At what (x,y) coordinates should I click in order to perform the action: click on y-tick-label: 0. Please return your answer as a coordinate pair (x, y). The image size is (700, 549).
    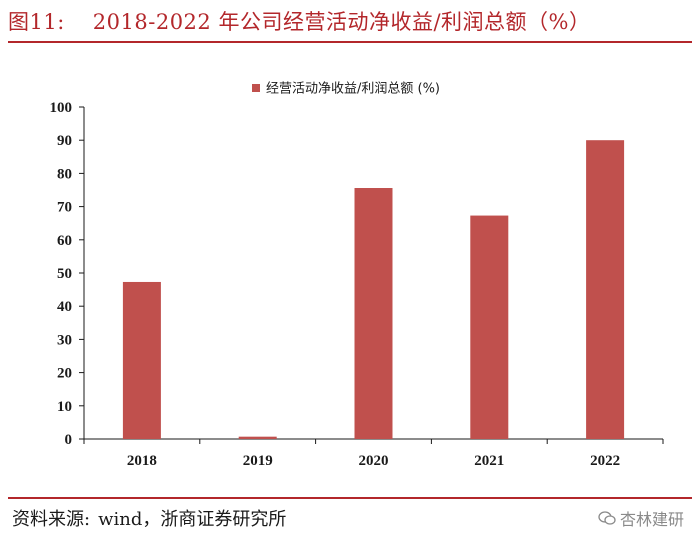
    Looking at the image, I should click on (69, 440).